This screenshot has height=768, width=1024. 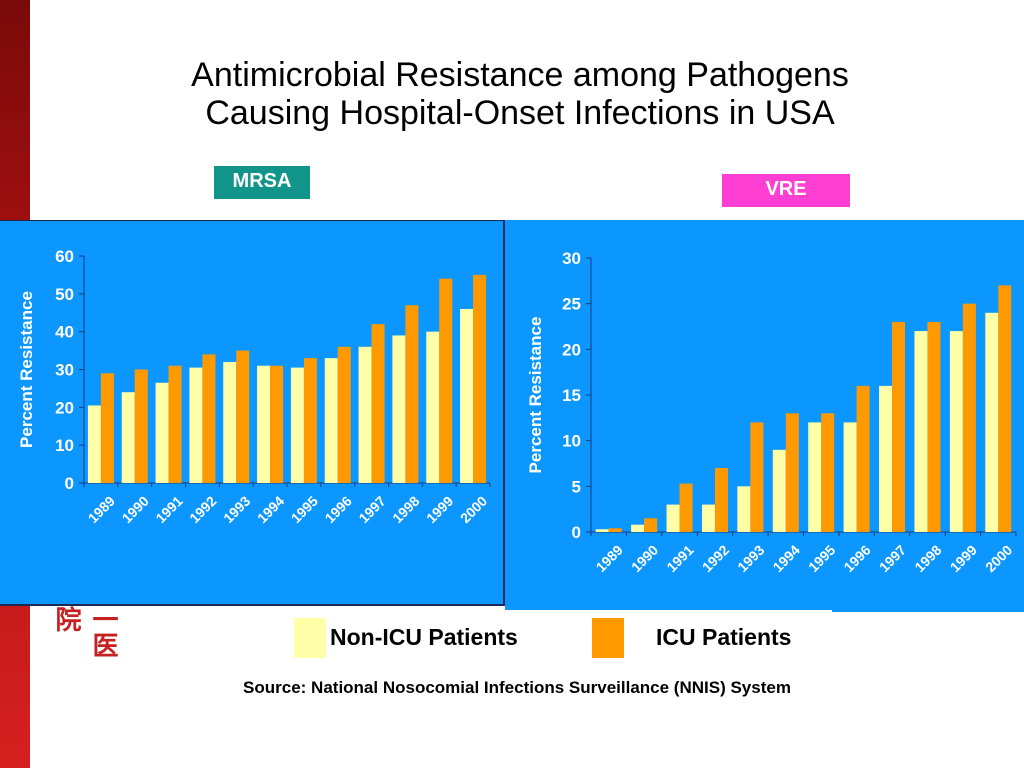 I want to click on vre-y-tick-label: 5, so click(x=576, y=486).